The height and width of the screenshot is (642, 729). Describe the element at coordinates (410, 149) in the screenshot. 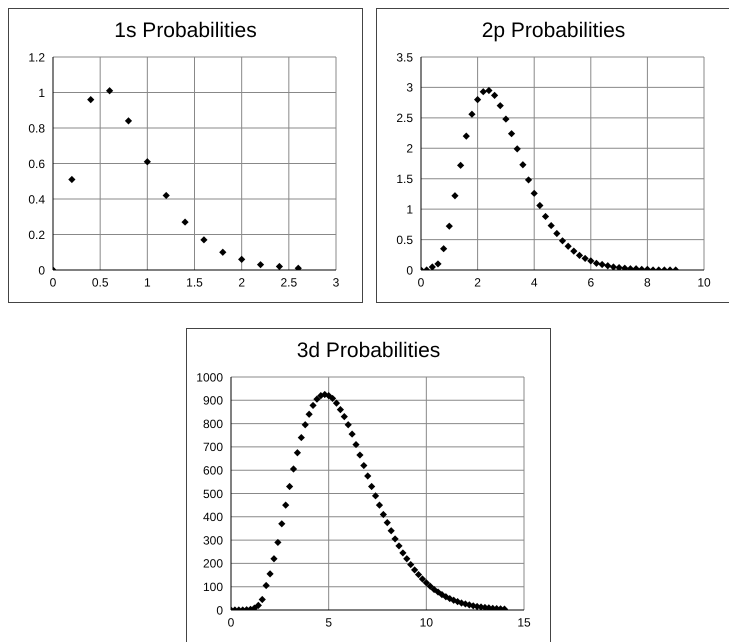

I see `y-tick-label: 2` at that location.